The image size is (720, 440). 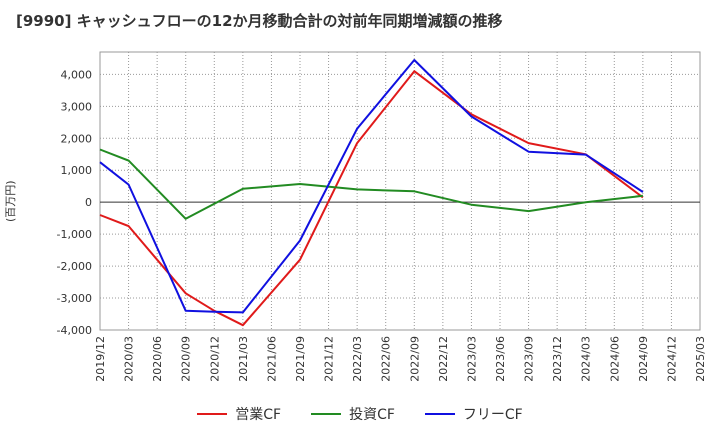 What do you see at coordinates (414, 359) in the screenshot?
I see `x-tick-label: 2022/09` at bounding box center [414, 359].